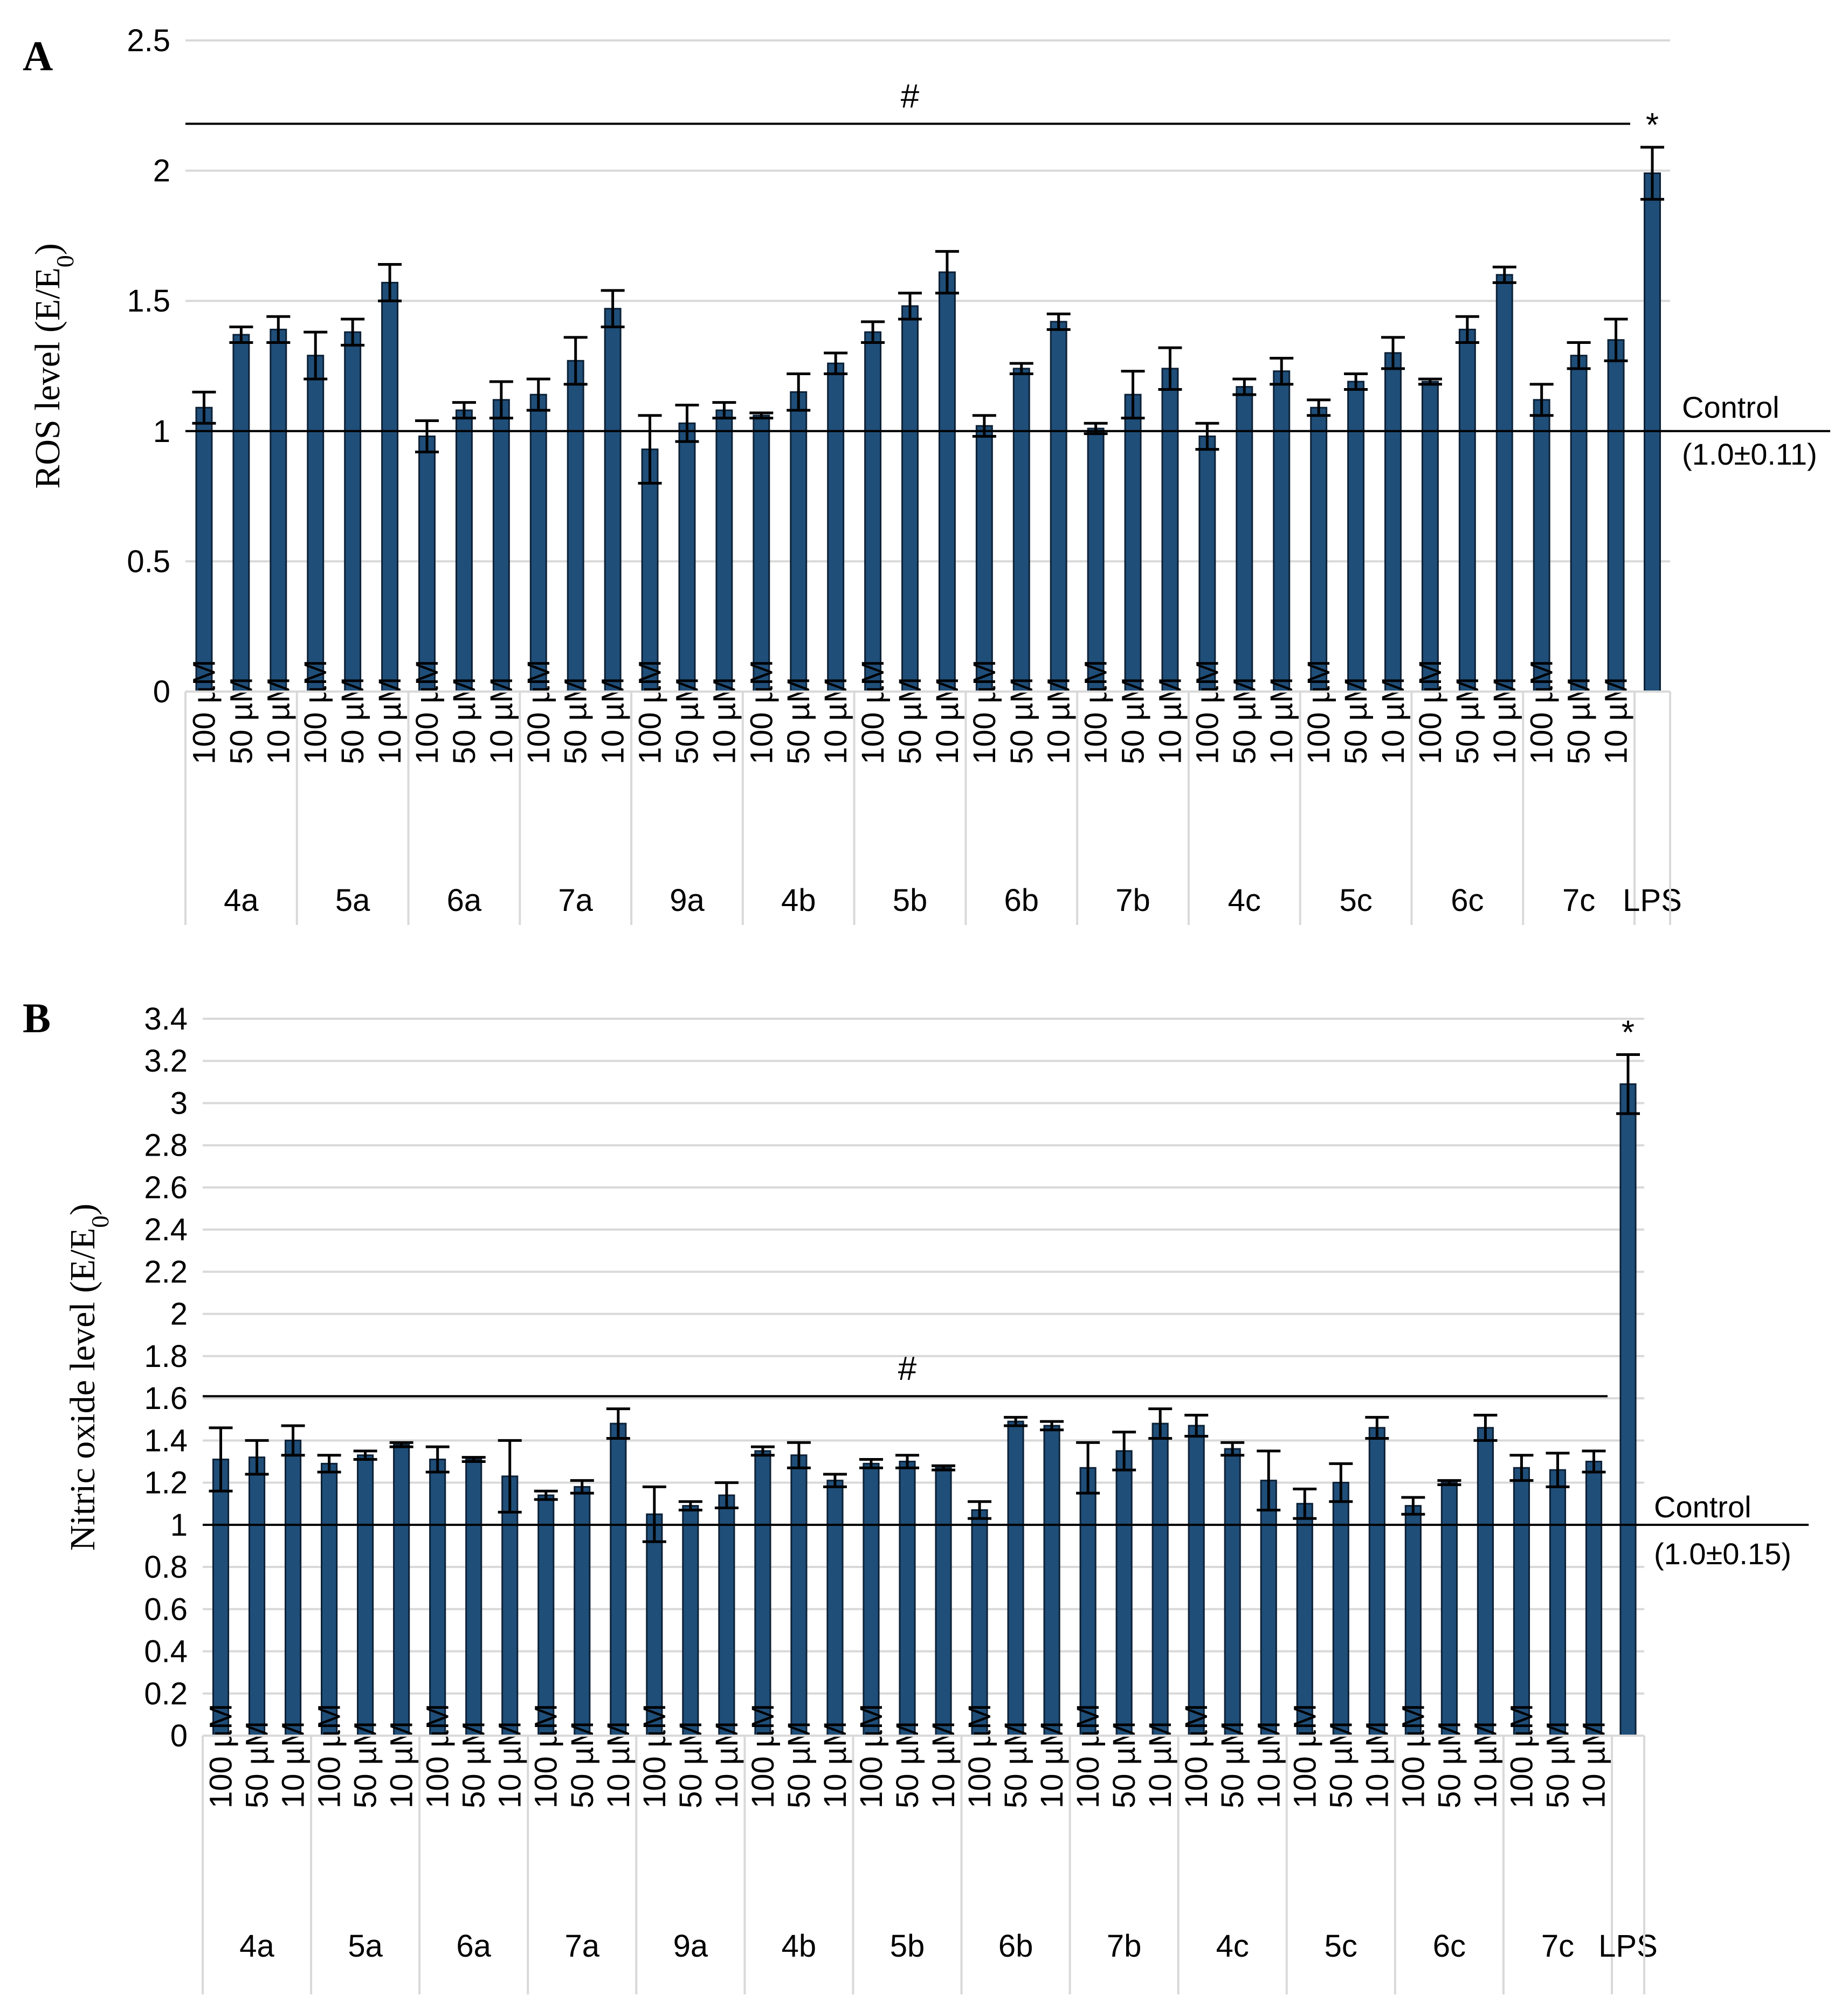  Describe the element at coordinates (1449, 1946) in the screenshot. I see `group-label: 6c` at that location.